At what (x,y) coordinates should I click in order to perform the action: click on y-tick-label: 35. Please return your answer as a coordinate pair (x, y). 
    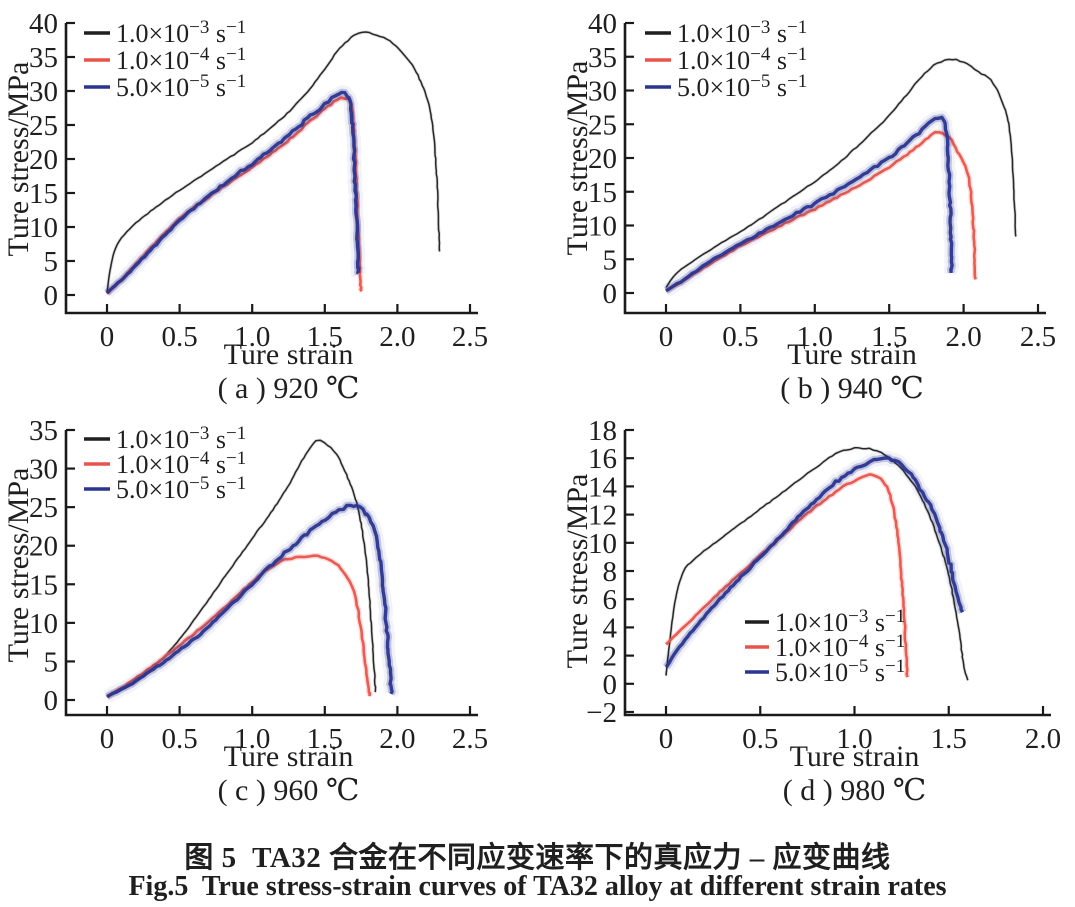
    Looking at the image, I should click on (43, 431).